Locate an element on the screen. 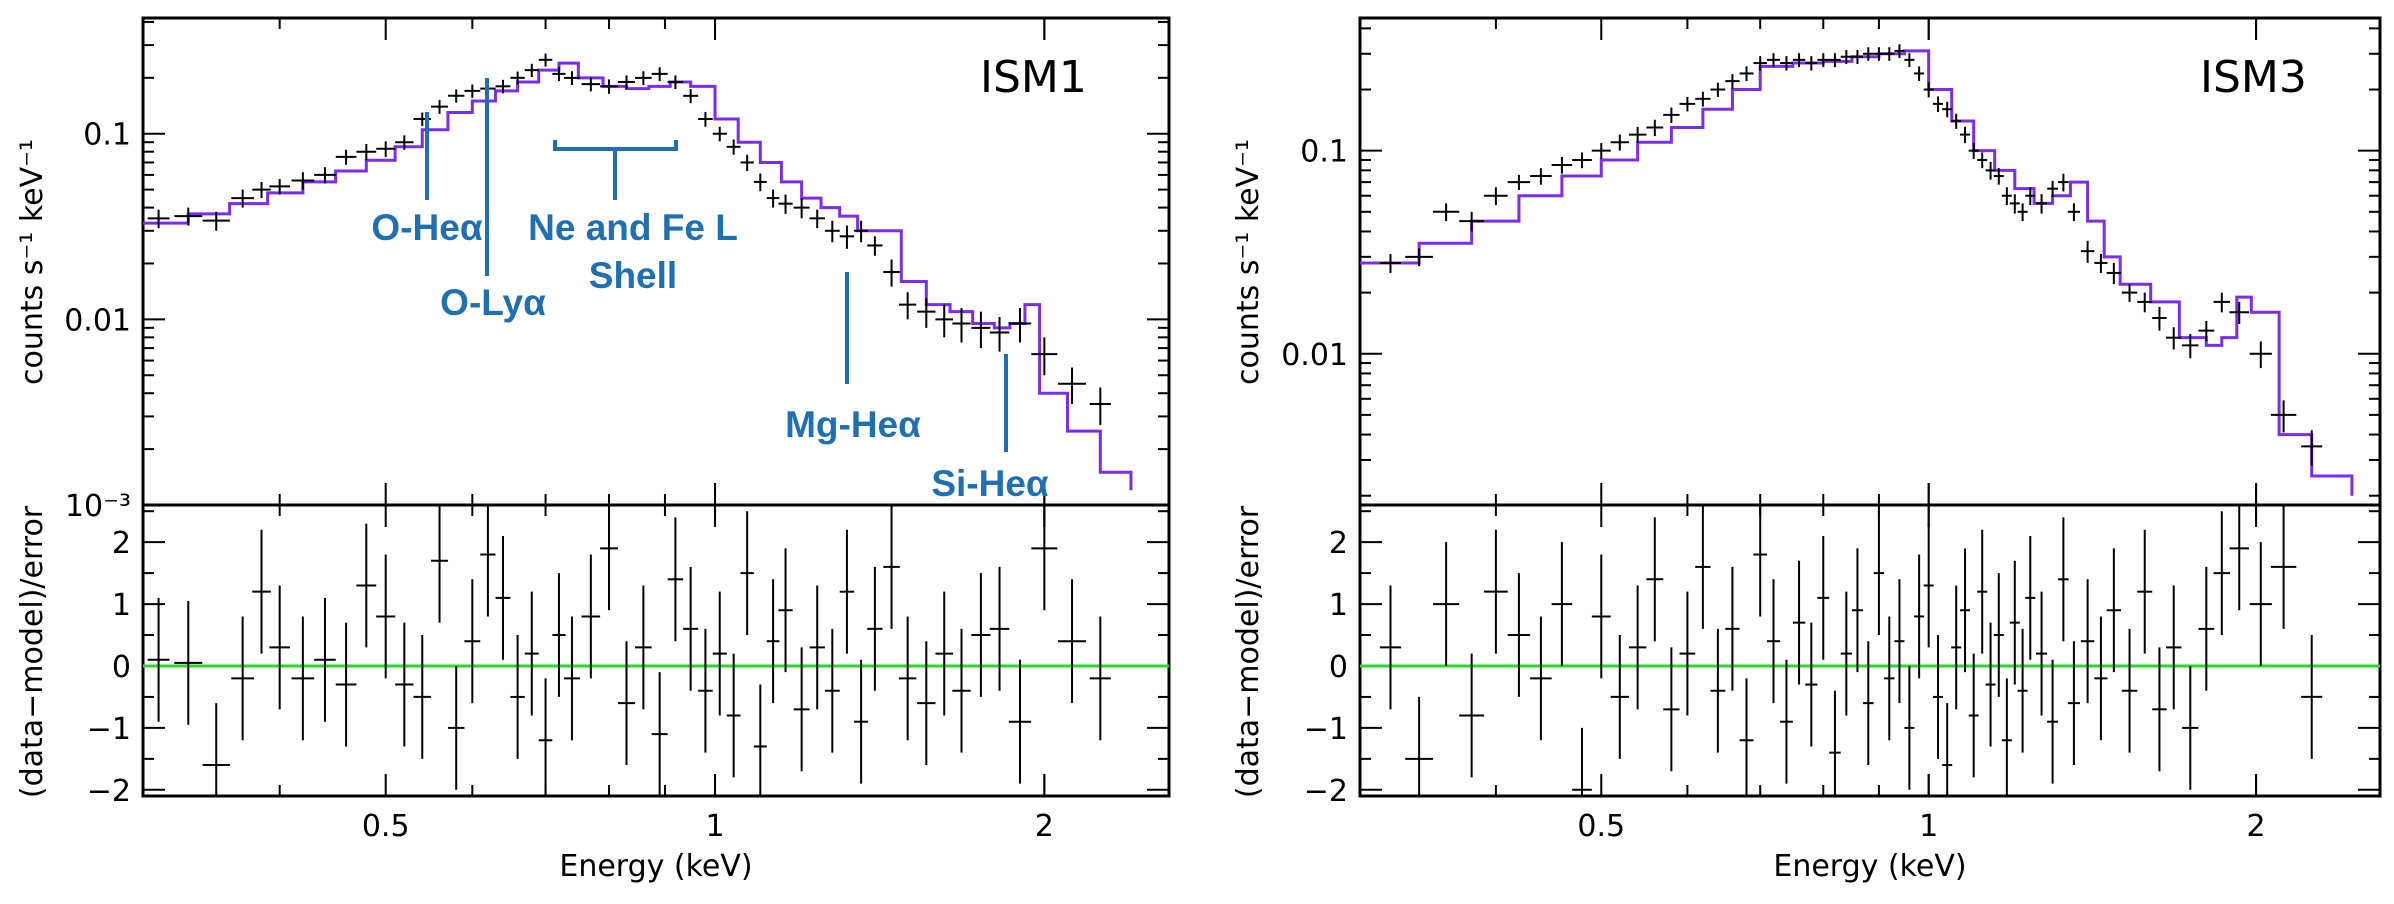 Image resolution: width=2394 pixels, height=904 pixels. x-axis-label-right: Energy (keV) is located at coordinates (1869, 866).